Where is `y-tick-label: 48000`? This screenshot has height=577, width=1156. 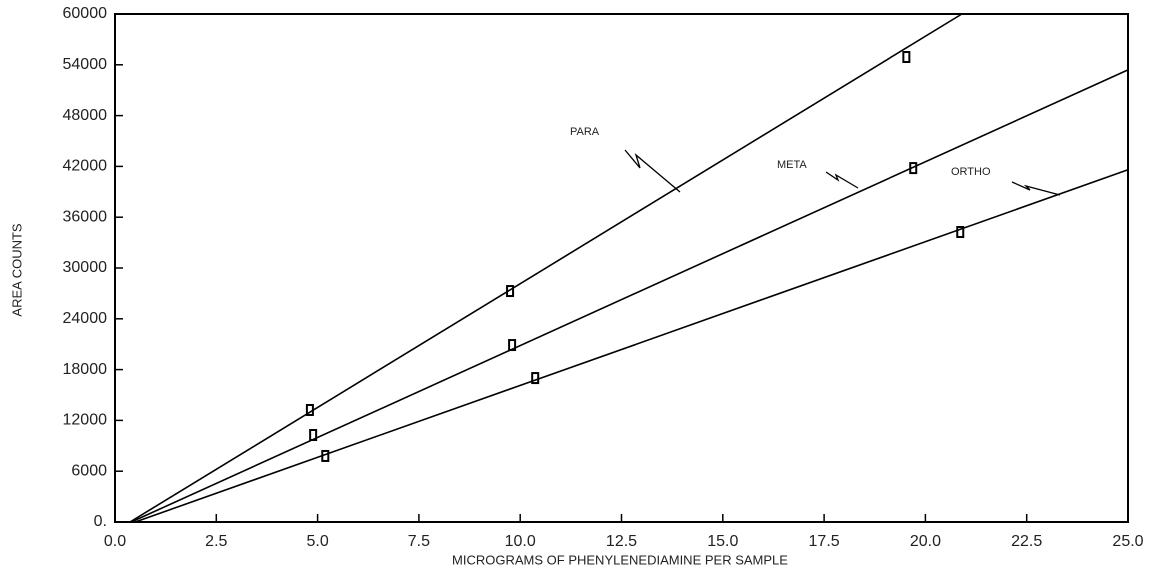 y-tick-label: 48000 is located at coordinates (85, 115).